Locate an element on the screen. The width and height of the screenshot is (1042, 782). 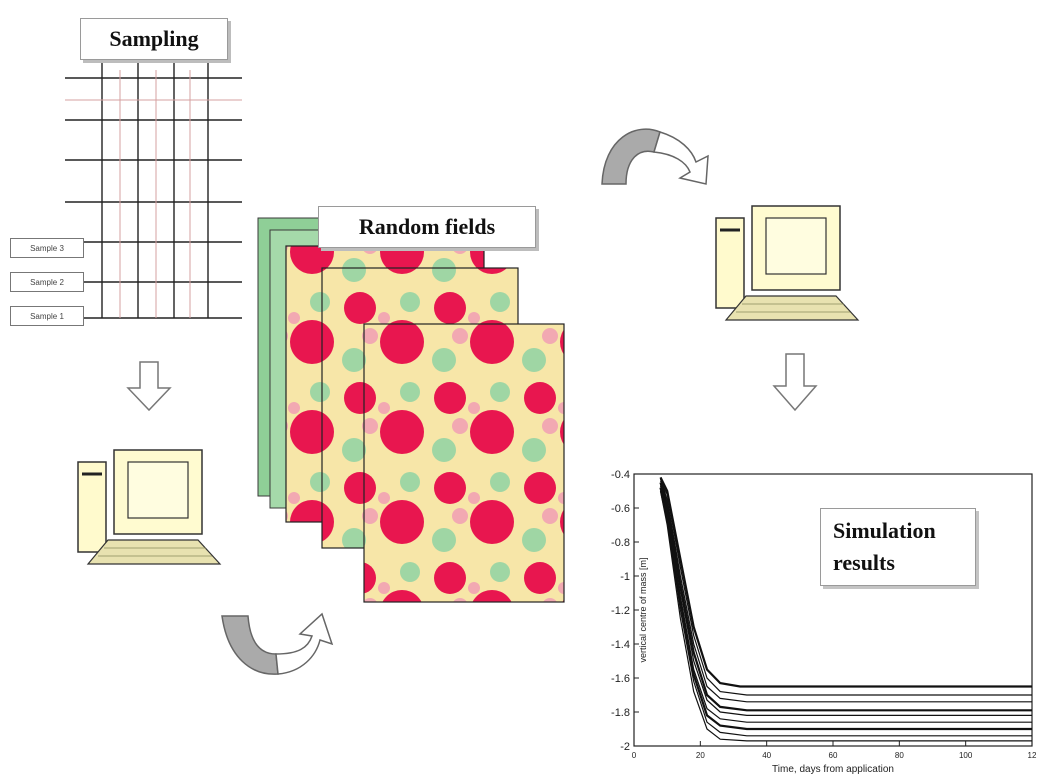
y-axis-label: vertical centre of mass [m] is located at coordinates (643, 609).